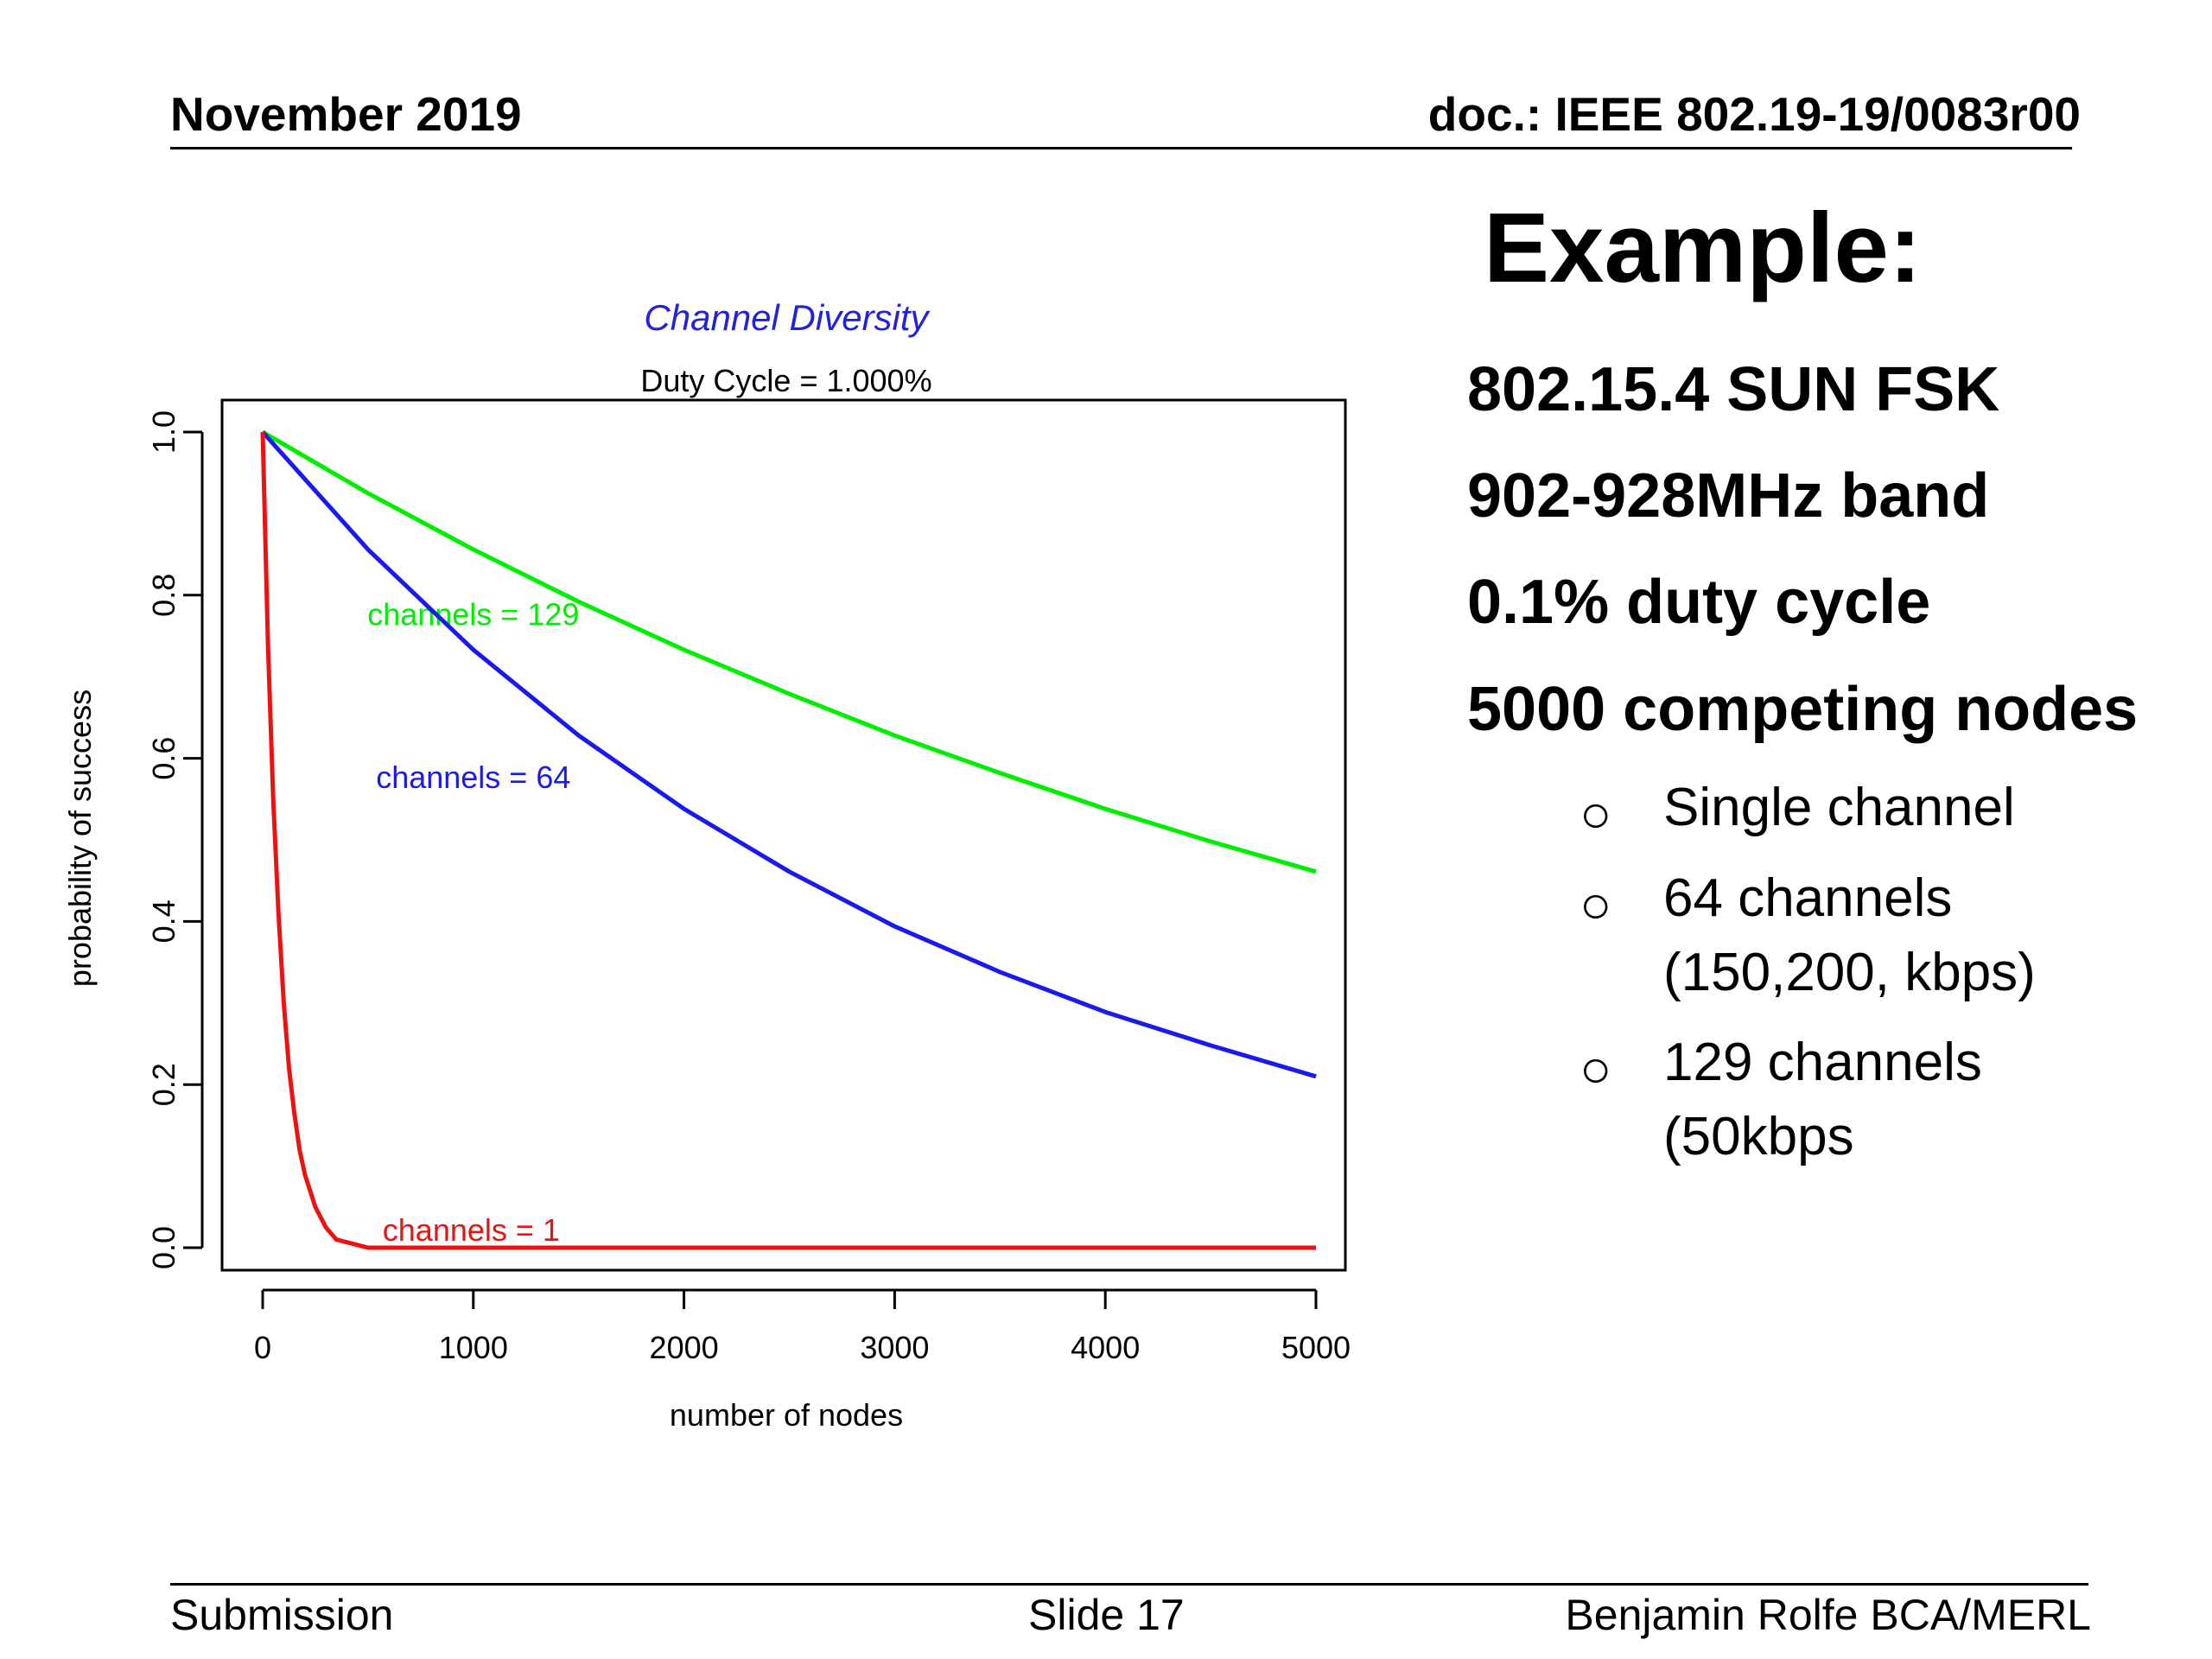  What do you see at coordinates (1803, 709) in the screenshot?
I see `spec-line: 5000 competing nodes` at bounding box center [1803, 709].